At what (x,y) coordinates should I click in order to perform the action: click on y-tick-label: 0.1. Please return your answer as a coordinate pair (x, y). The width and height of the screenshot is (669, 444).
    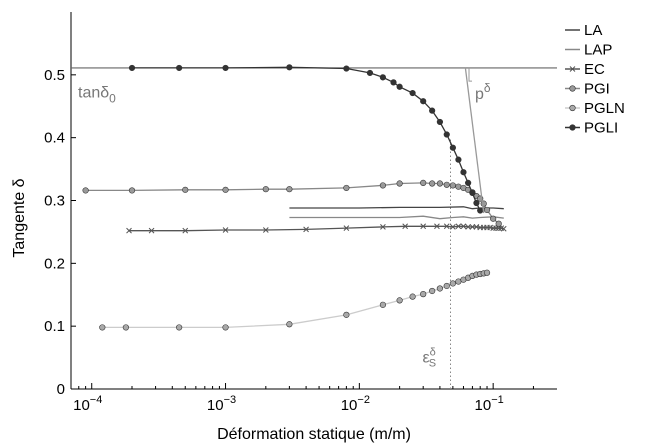
    Looking at the image, I should click on (54, 326).